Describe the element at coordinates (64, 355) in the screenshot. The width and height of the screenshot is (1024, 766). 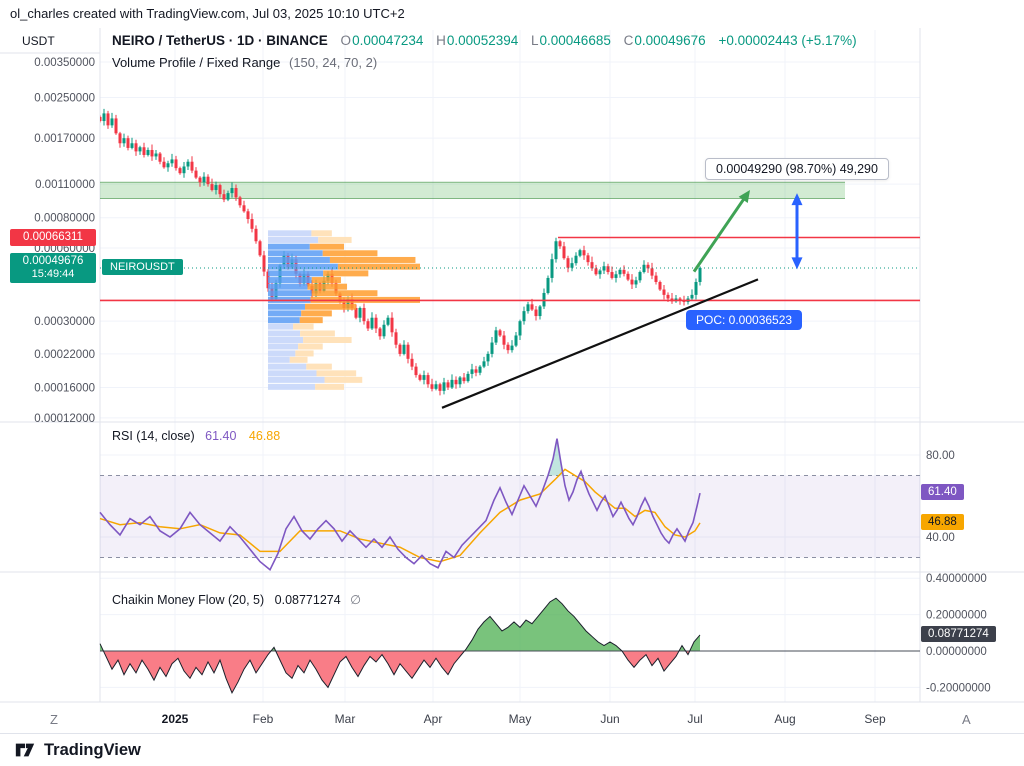
I see `price-axis-label: 0.00022000` at that location.